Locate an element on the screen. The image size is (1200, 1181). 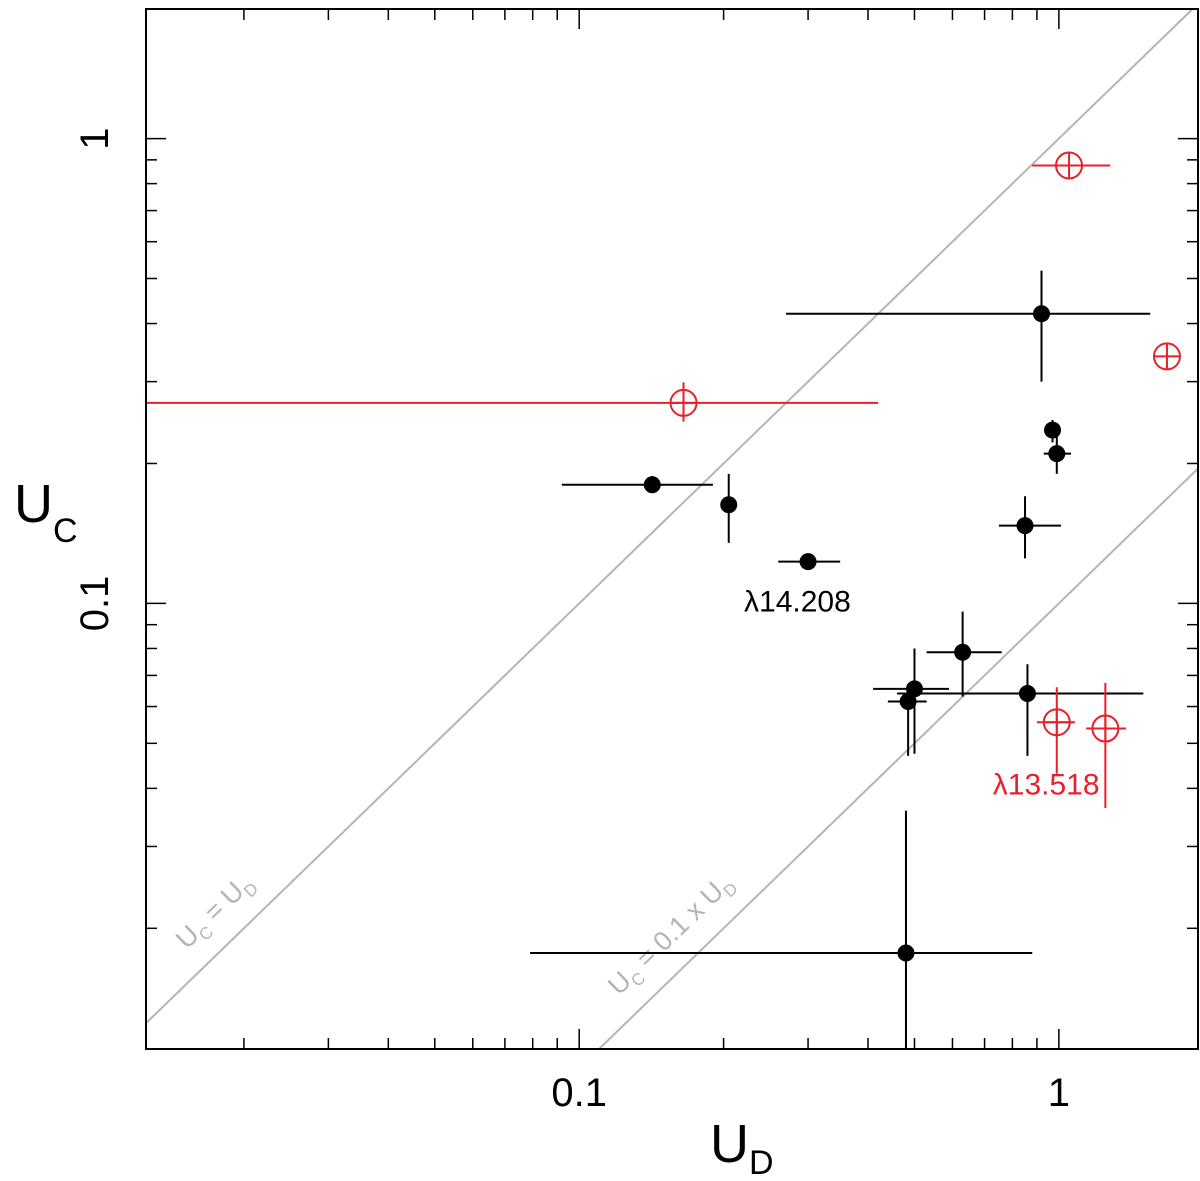
annotation-label: λ13.518 is located at coordinates (1046, 784).